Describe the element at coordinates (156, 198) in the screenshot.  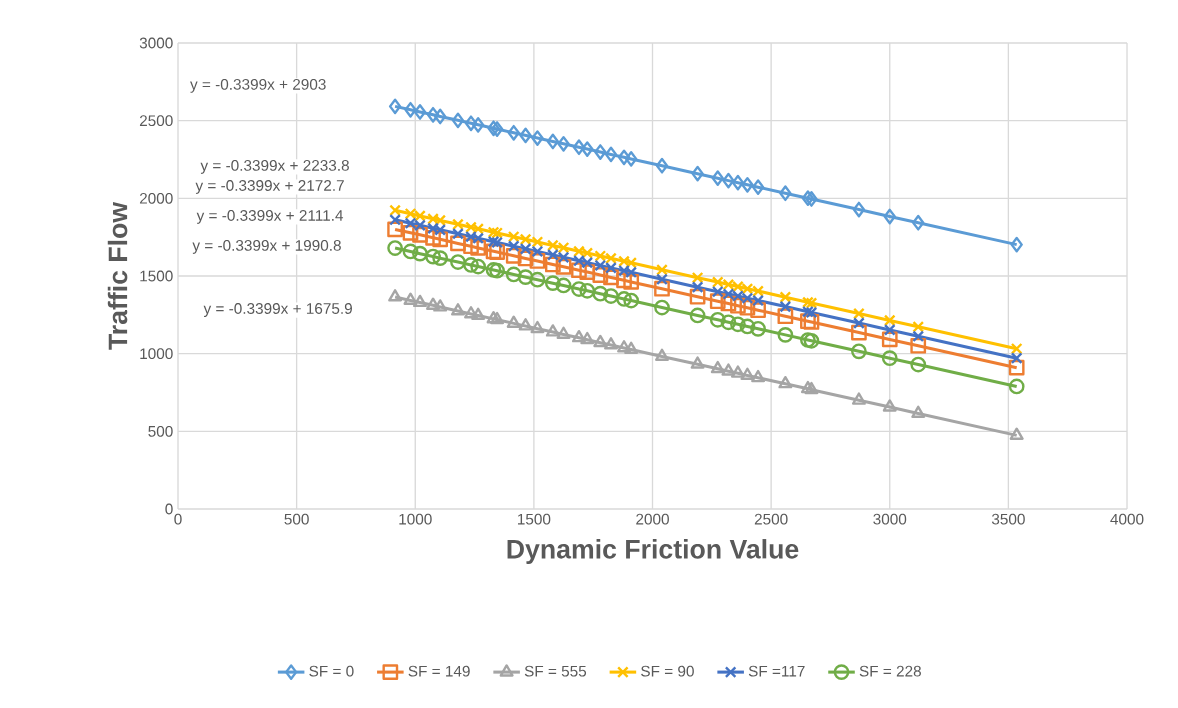
I see `y-tick-label: 2000` at that location.